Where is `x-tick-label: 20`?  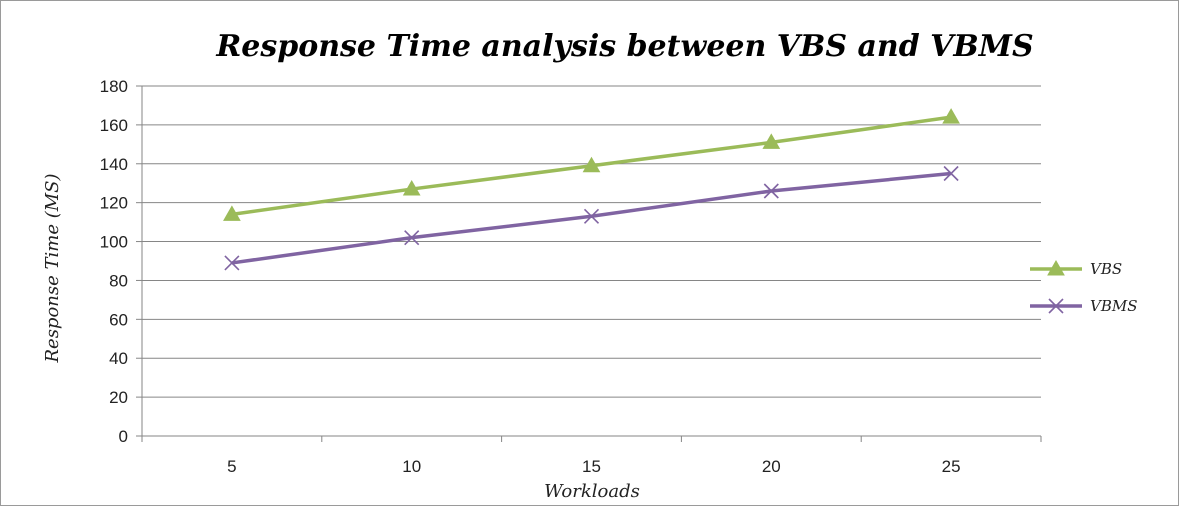
x-tick-label: 20 is located at coordinates (771, 466).